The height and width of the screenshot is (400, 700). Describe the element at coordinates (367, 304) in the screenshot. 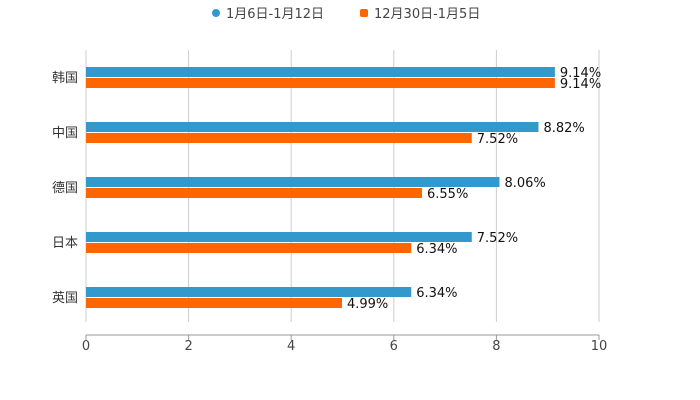

I see `data-label: 4.99%` at that location.